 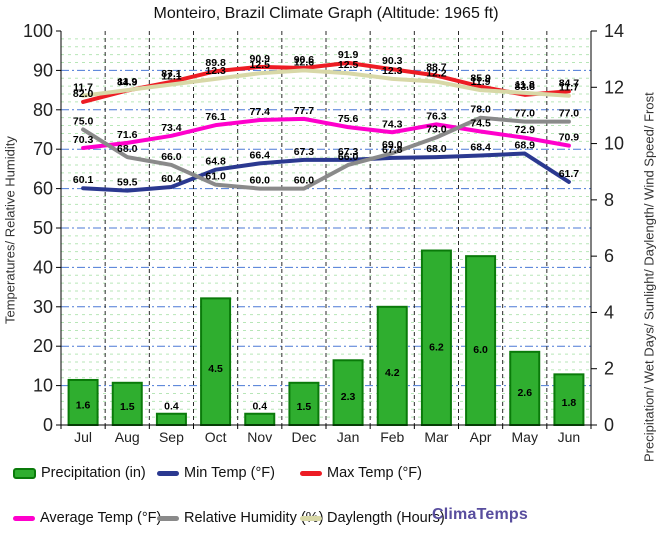 I want to click on month-label: Mar, so click(x=436, y=437).